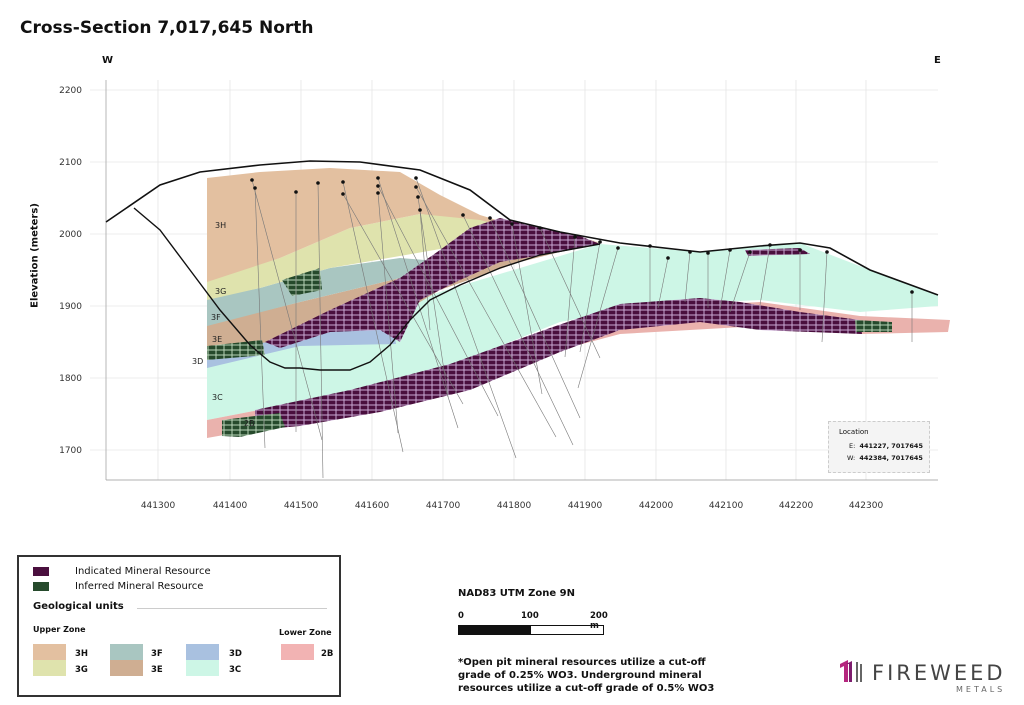 The width and height of the screenshot is (1024, 705). What do you see at coordinates (158, 506) in the screenshot?
I see `x-tick-label: 441300` at bounding box center [158, 506].